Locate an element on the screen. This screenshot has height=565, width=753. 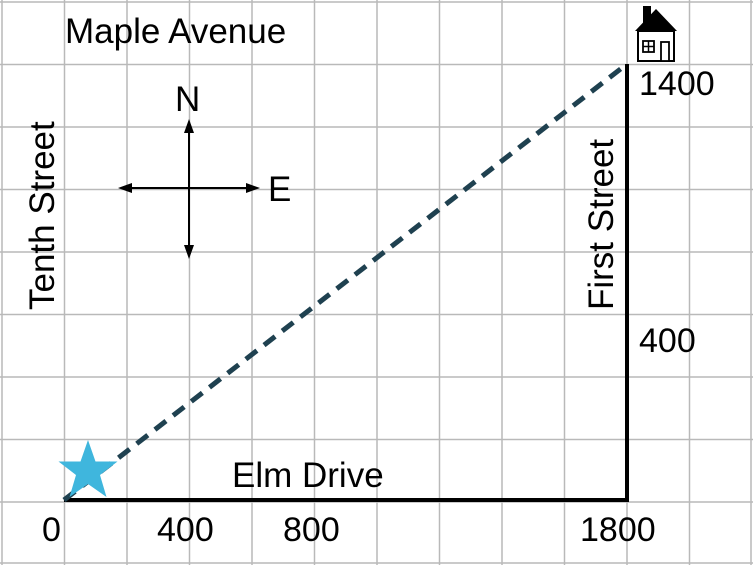
elm-drive-label: Elm Drive is located at coordinates (308, 475).